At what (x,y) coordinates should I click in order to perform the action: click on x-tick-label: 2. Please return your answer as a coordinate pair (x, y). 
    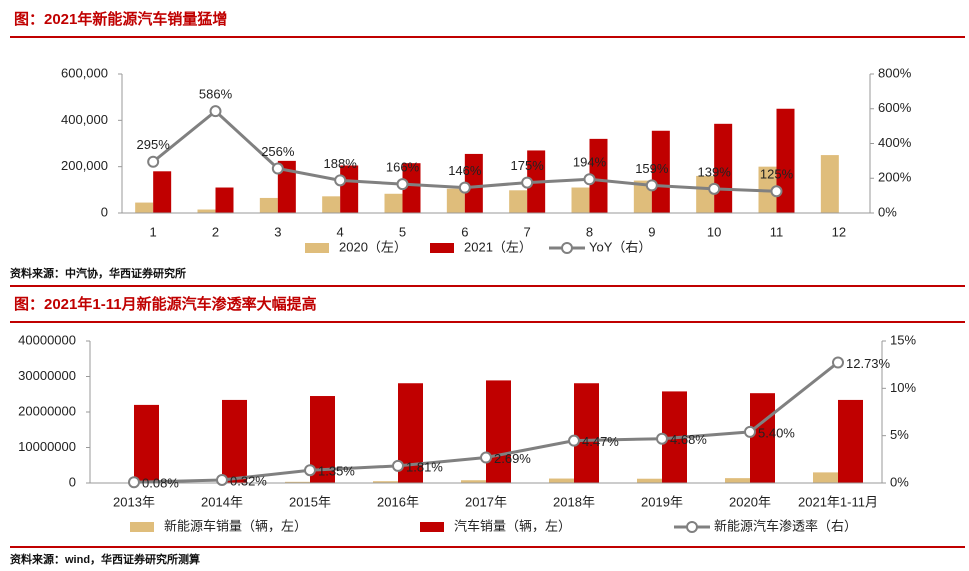
    Looking at the image, I should click on (215, 231).